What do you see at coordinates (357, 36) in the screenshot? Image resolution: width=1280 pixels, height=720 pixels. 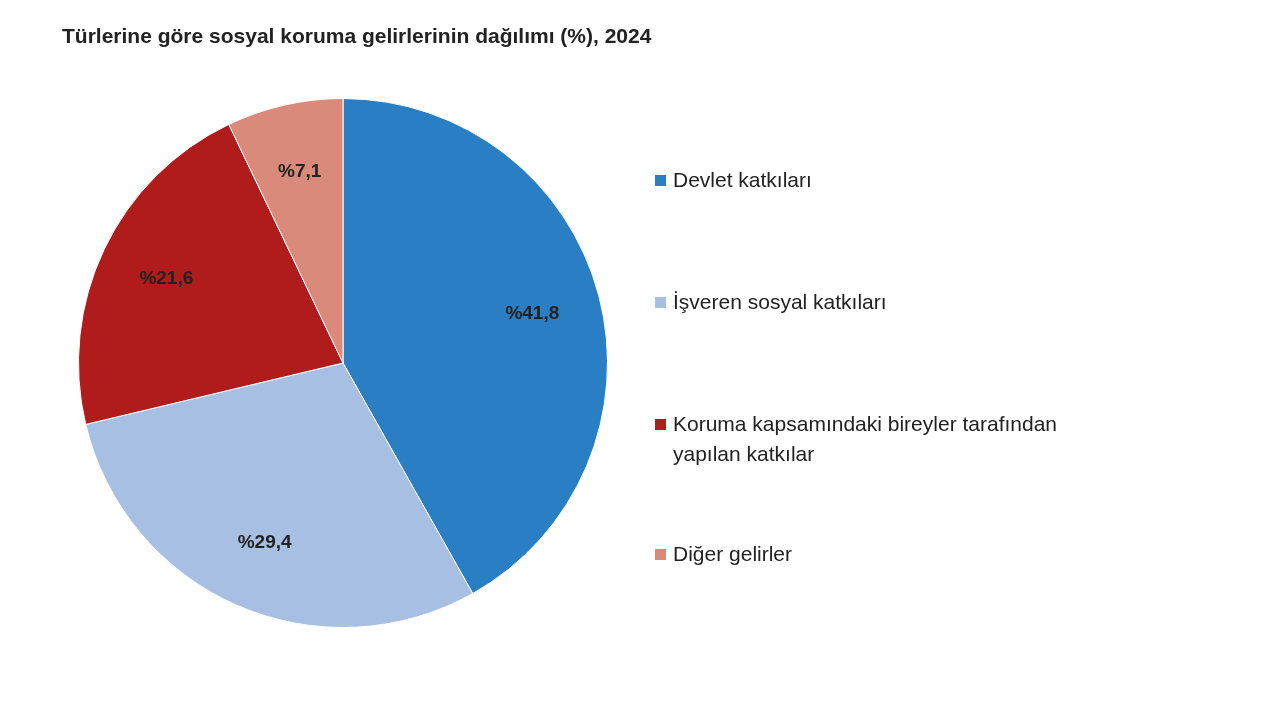 I see `chart-title: Türlerine göre sosyal koruma gelirlerinin dağılımı (%), 2024` at bounding box center [357, 36].